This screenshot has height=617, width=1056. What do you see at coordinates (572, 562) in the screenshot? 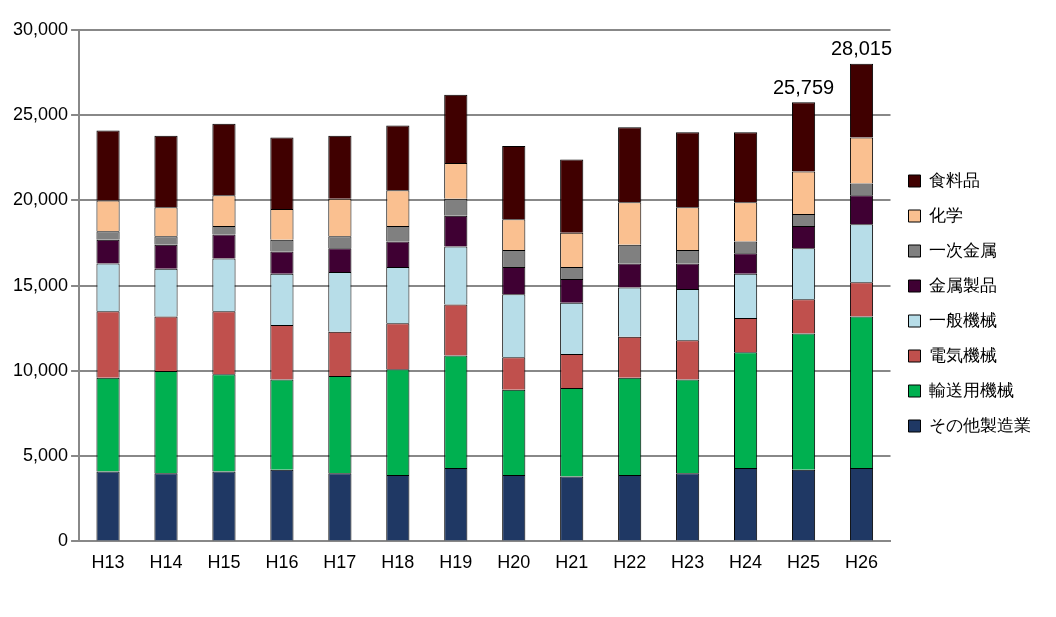
I see `x-tick-label: H21` at bounding box center [572, 562].